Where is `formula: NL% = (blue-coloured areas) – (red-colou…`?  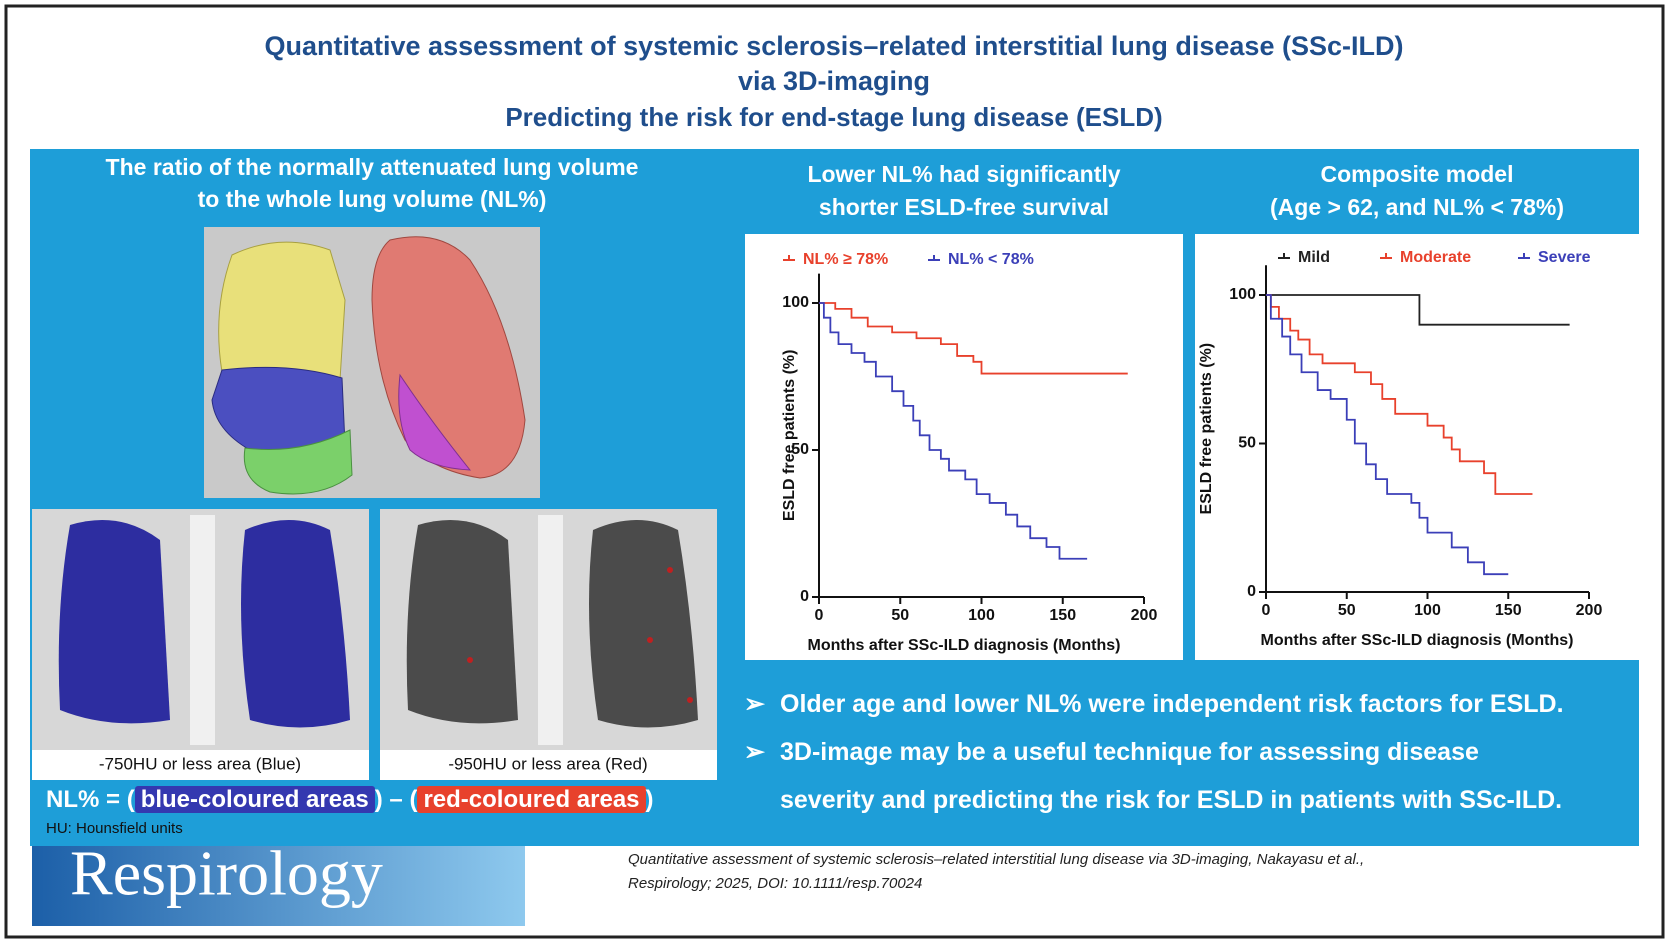
formula: NL% = (blue-coloured areas) – (red-colou… is located at coordinates (350, 800).